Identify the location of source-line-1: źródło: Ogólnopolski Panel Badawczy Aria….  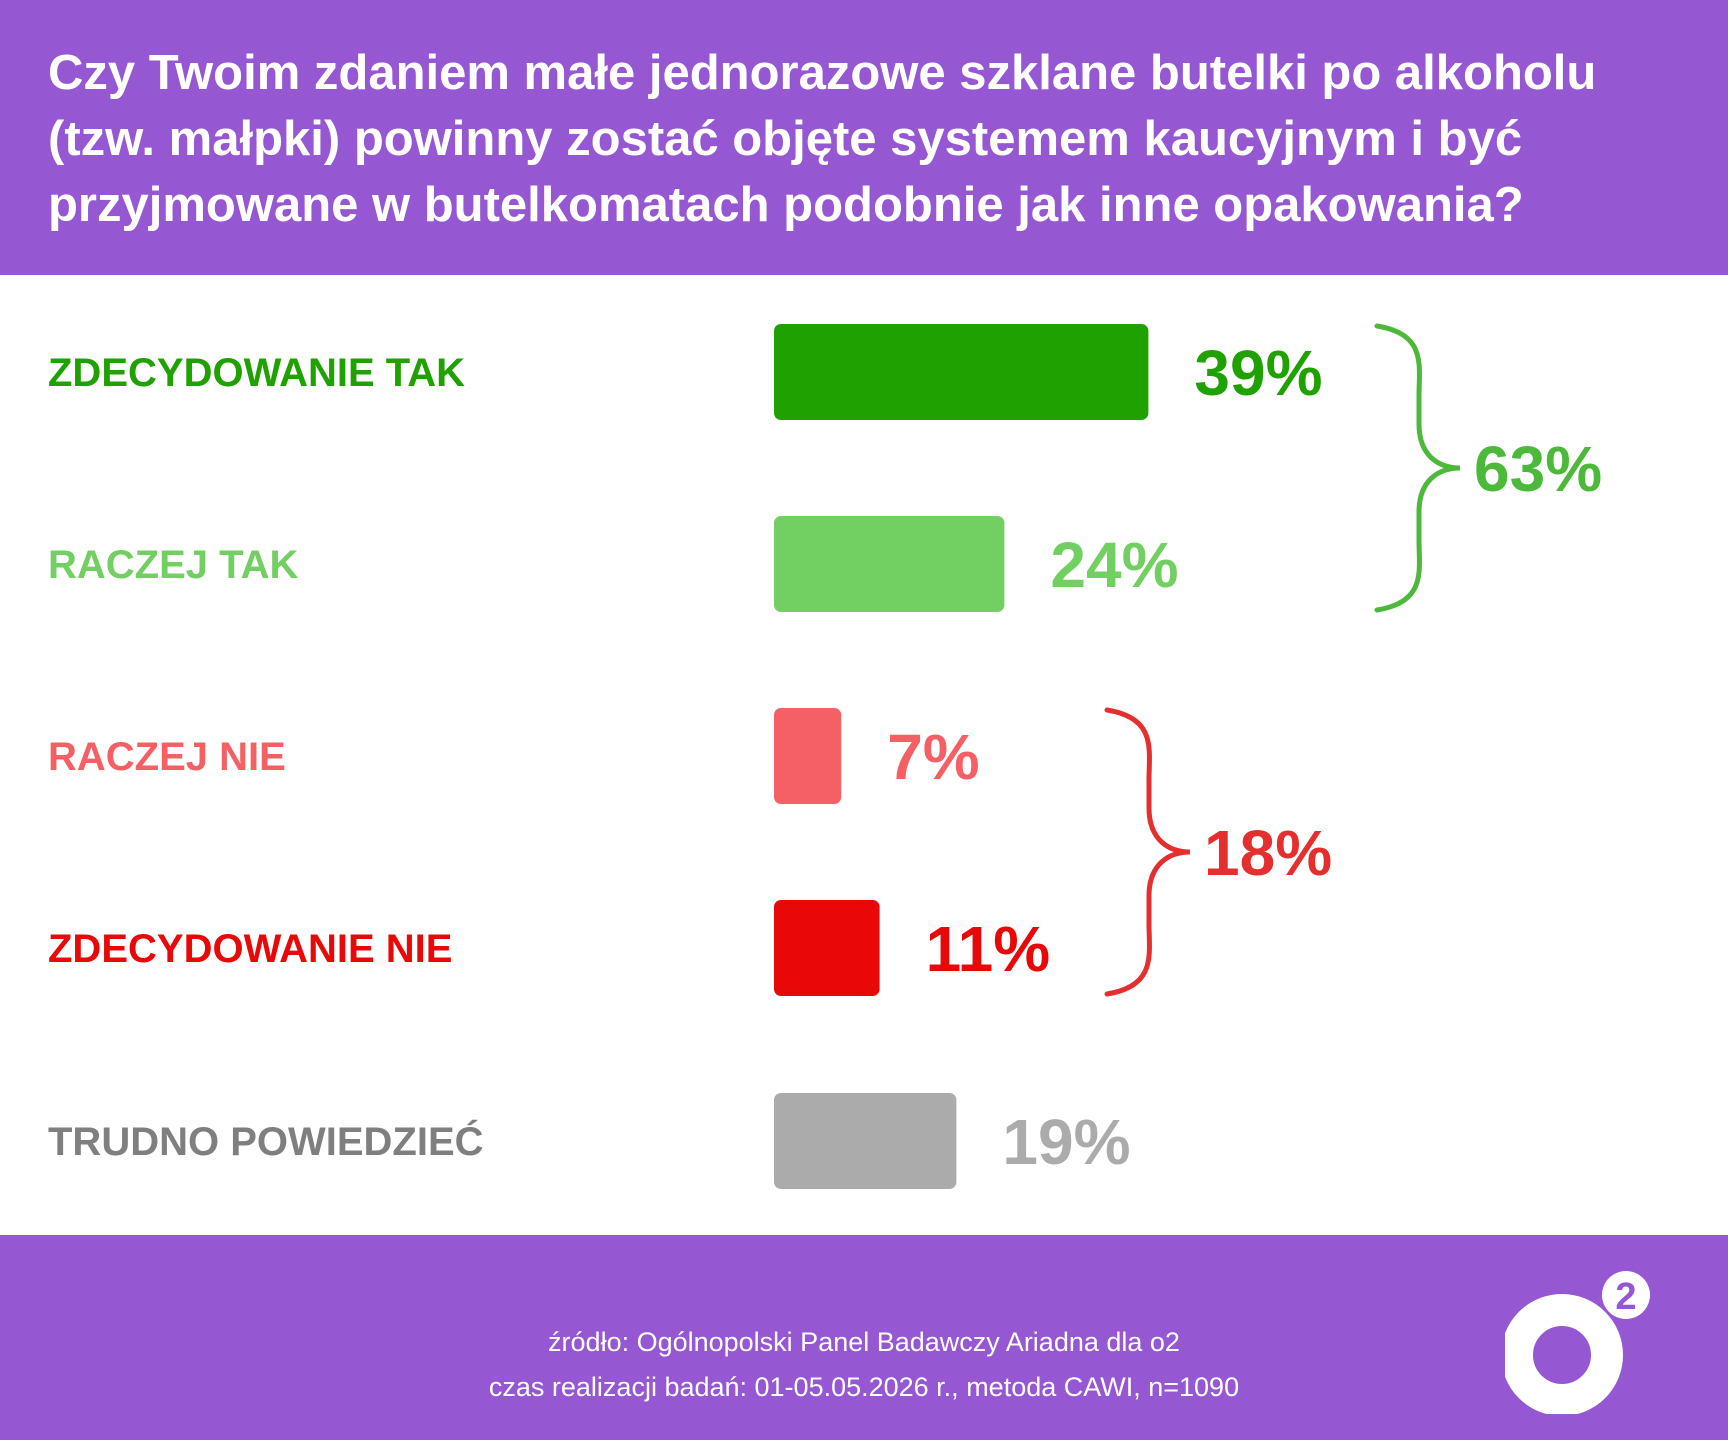
(864, 1342).